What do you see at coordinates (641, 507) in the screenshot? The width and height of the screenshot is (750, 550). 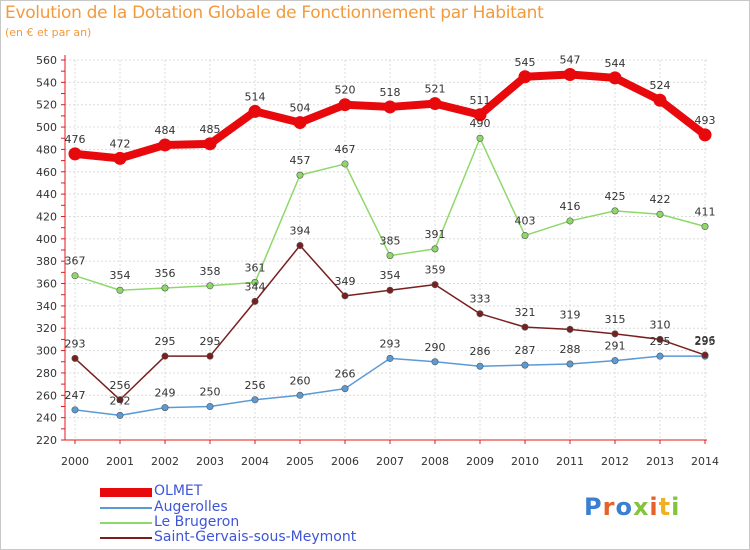 I see `logo-letter: x` at bounding box center [641, 507].